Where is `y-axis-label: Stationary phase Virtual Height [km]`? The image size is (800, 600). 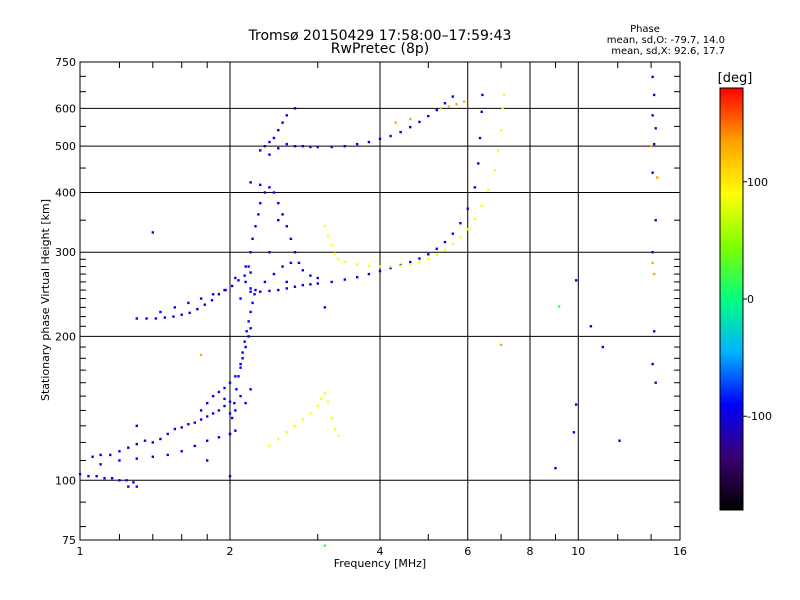 y-axis-label: Stationary phase Virtual Height [km] is located at coordinates (45, 300).